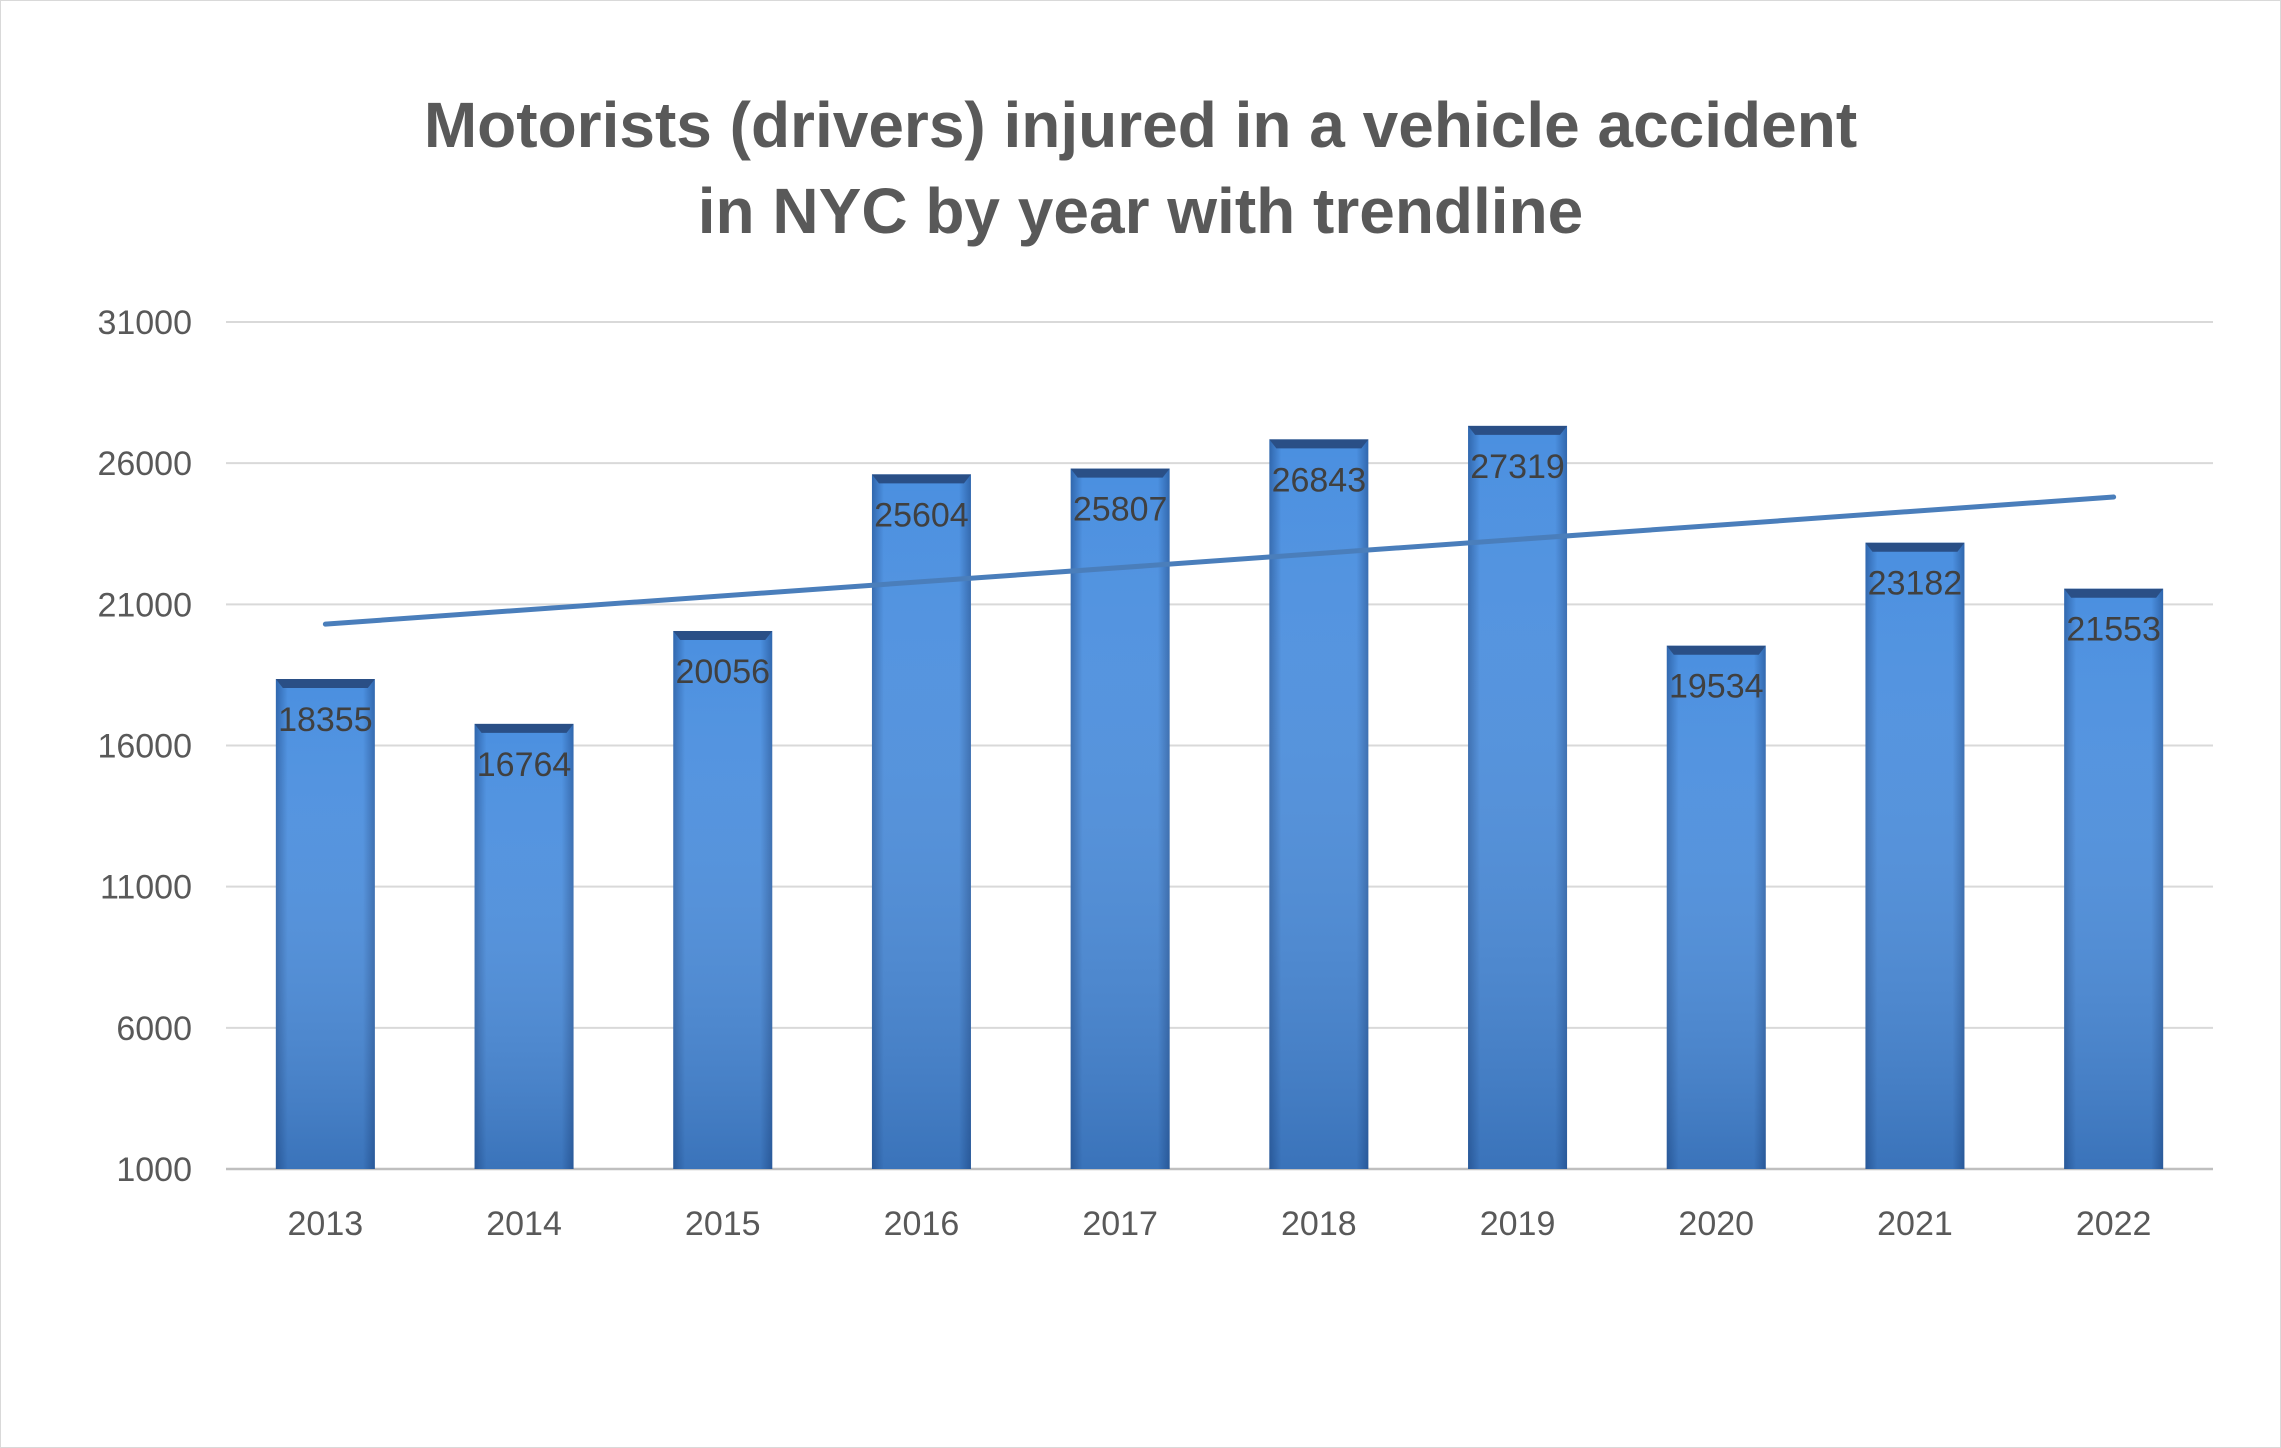 Image resolution: width=2281 pixels, height=1448 pixels. I want to click on x-tick-label: 2018, so click(1319, 1224).